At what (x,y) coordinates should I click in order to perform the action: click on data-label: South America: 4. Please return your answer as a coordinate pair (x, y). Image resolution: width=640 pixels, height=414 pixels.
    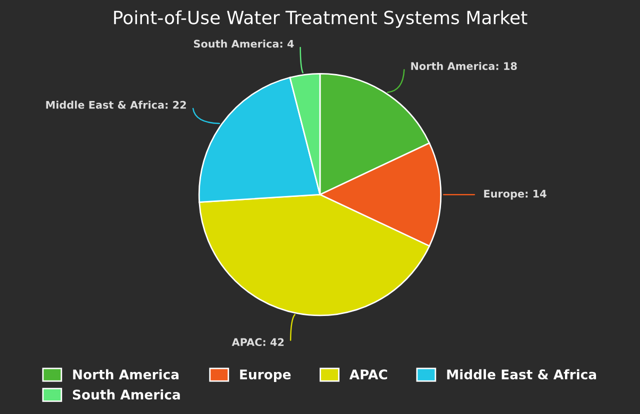
    Looking at the image, I should click on (244, 44).